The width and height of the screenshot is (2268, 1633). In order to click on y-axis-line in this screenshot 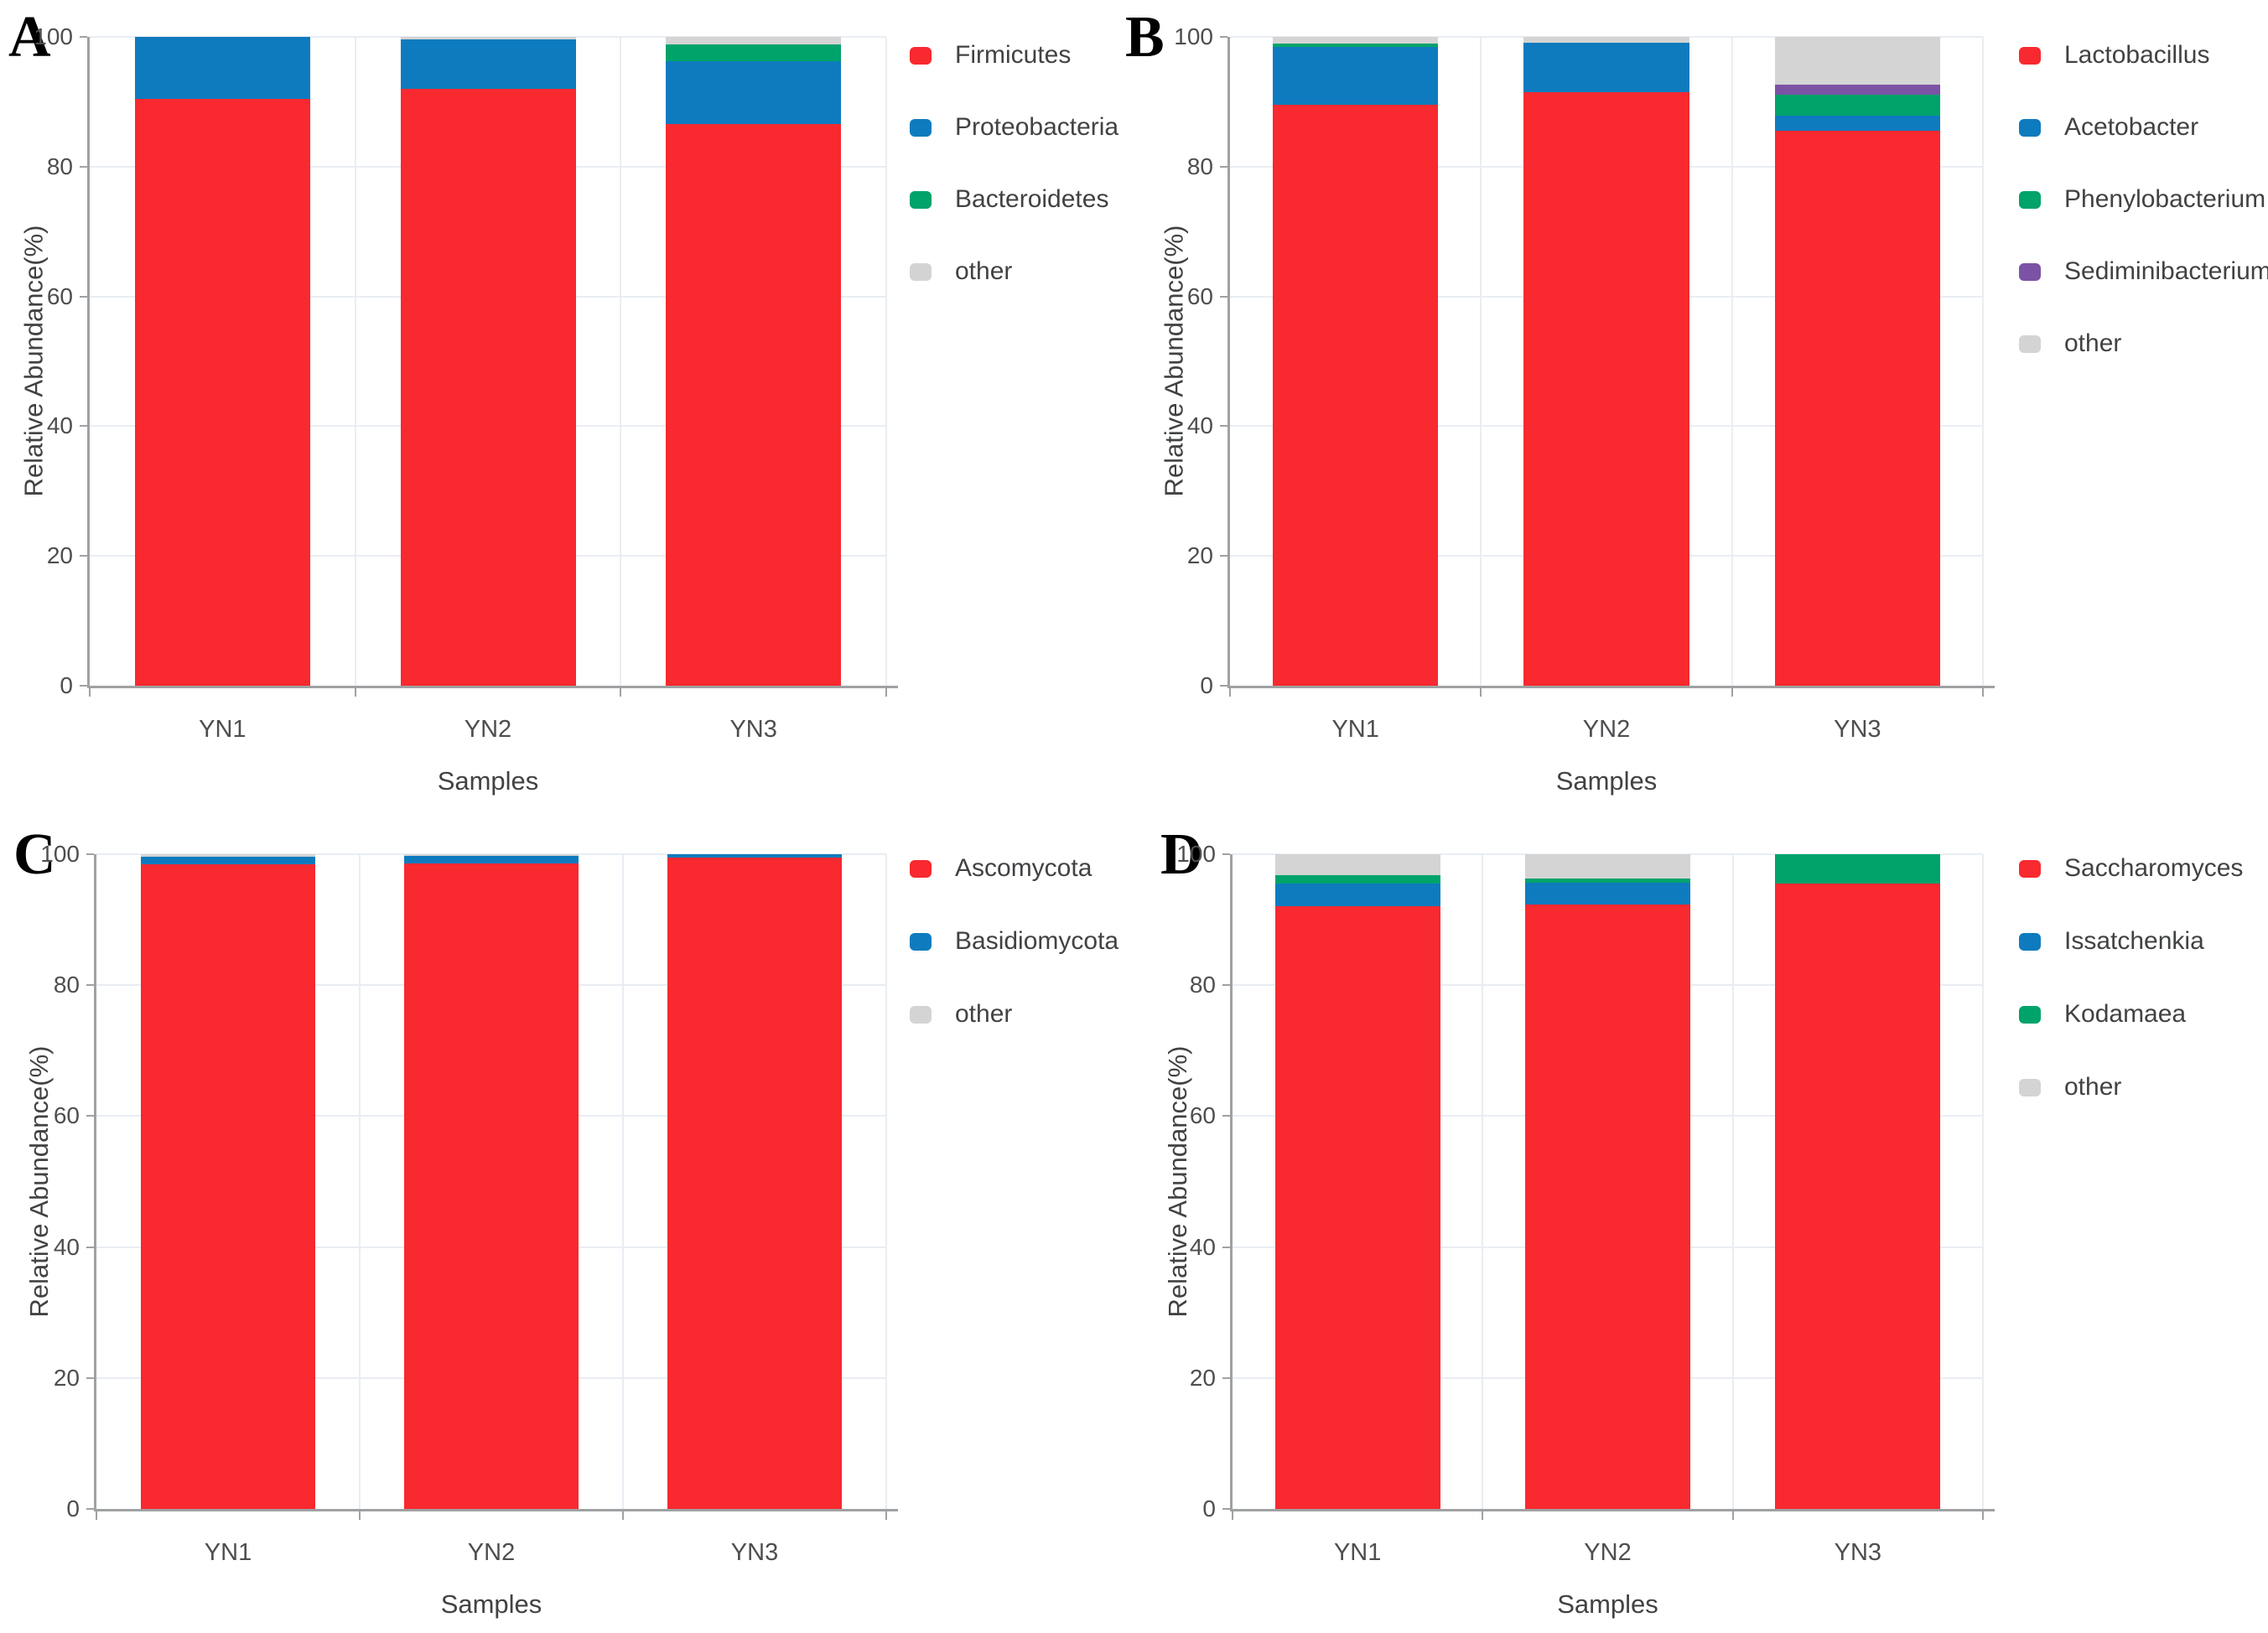, I will do `click(1231, 1182)`.